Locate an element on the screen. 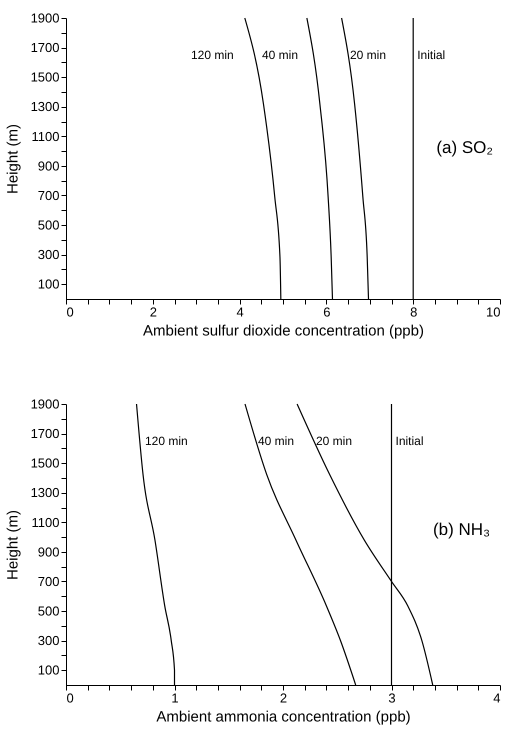 The width and height of the screenshot is (532, 747). annotation: (a) SO₂ is located at coordinates (464, 147).